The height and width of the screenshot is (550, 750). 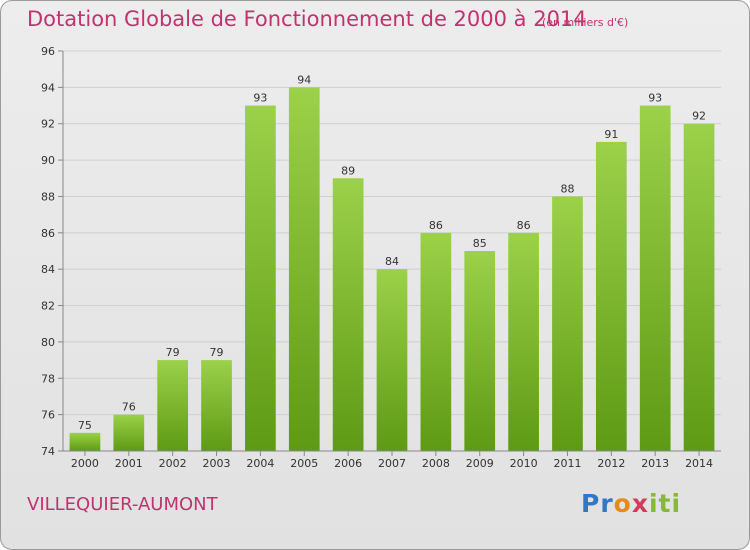 What do you see at coordinates (611, 296) in the screenshot?
I see `bar-2012` at bounding box center [611, 296].